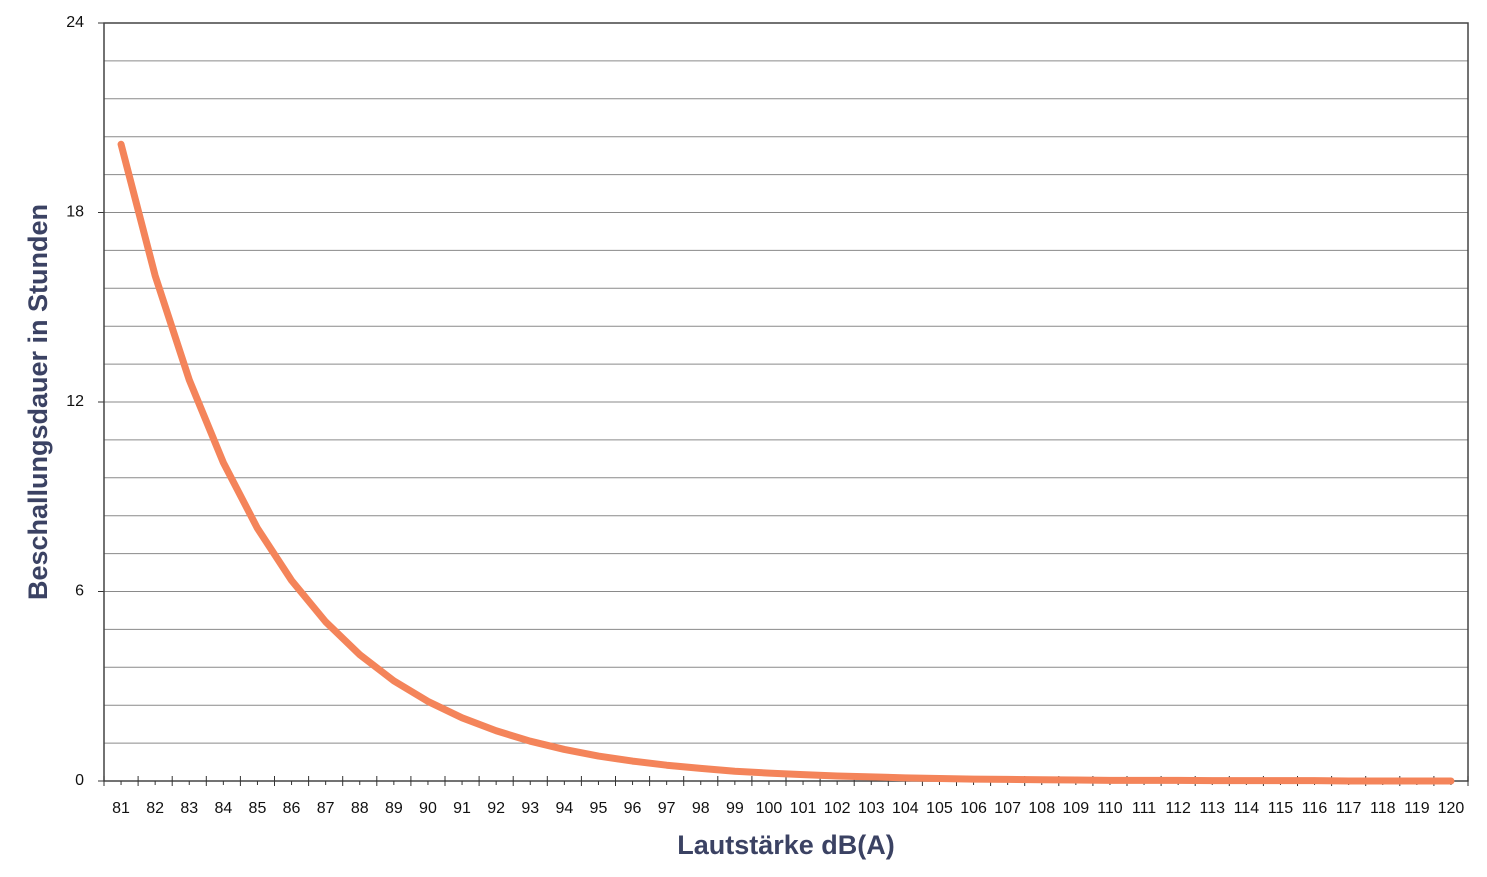 This screenshot has width=1487, height=877. What do you see at coordinates (1178, 808) in the screenshot?
I see `x-tick-label: 112` at bounding box center [1178, 808].